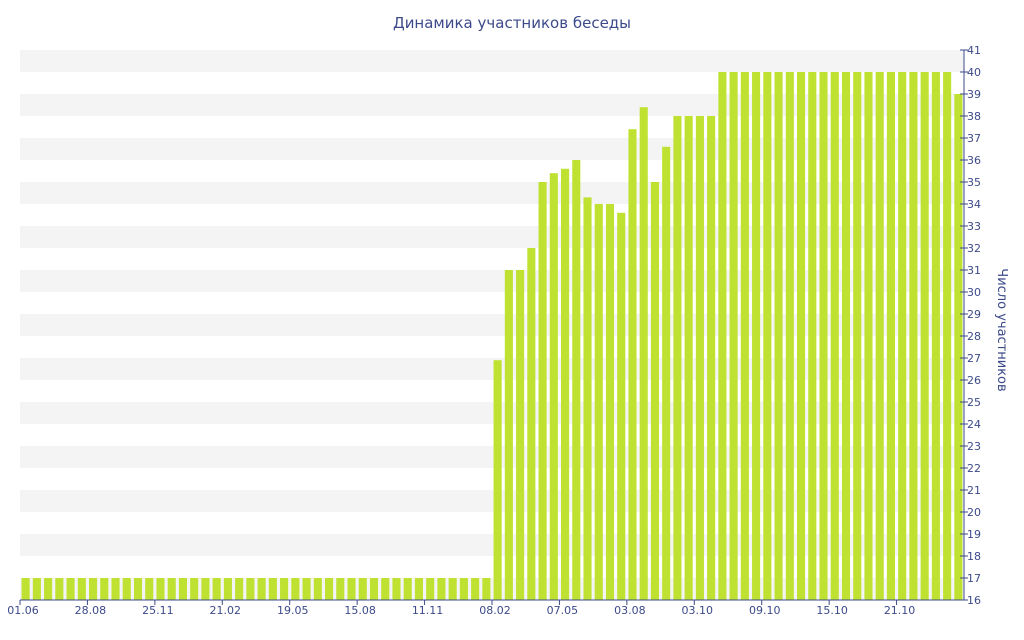 Image resolution: width=1024 pixels, height=640 pixels. I want to click on y-tick-label: 24, so click(974, 424).